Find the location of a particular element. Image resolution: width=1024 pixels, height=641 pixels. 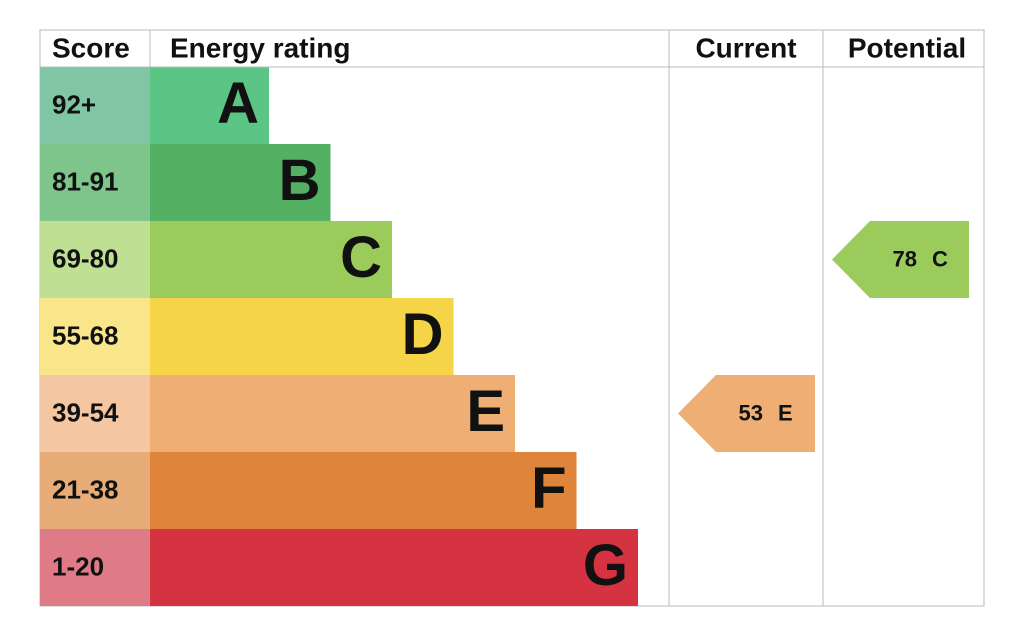

score-range: 81-91 is located at coordinates (85, 181).